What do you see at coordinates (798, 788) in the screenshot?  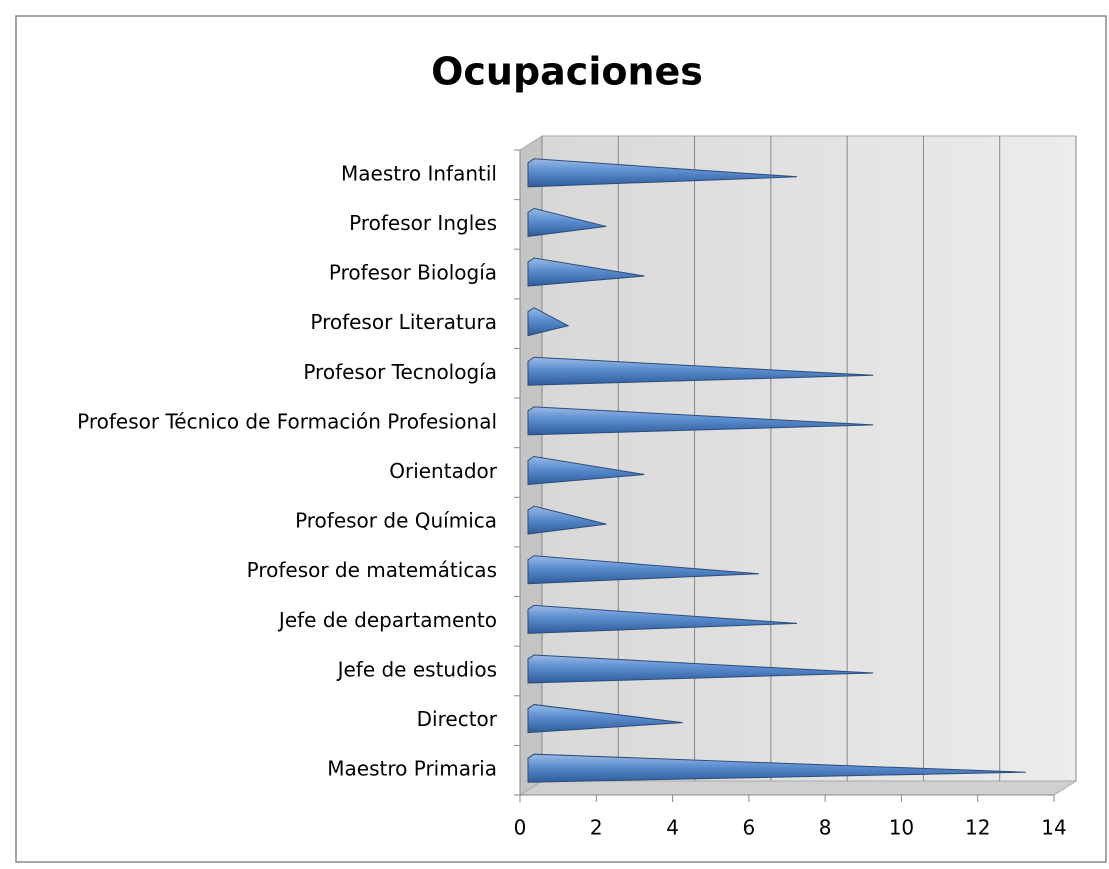 I see `floor` at bounding box center [798, 788].